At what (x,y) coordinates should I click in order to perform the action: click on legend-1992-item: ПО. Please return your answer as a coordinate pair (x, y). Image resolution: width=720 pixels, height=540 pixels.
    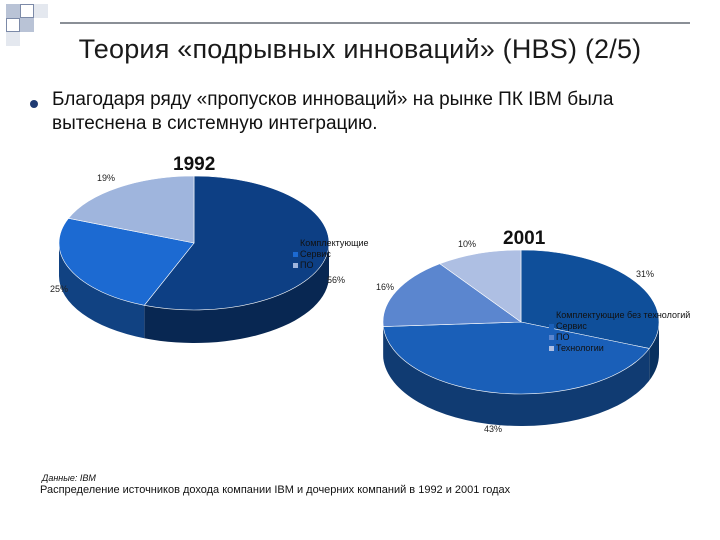
    Looking at the image, I should click on (331, 265).